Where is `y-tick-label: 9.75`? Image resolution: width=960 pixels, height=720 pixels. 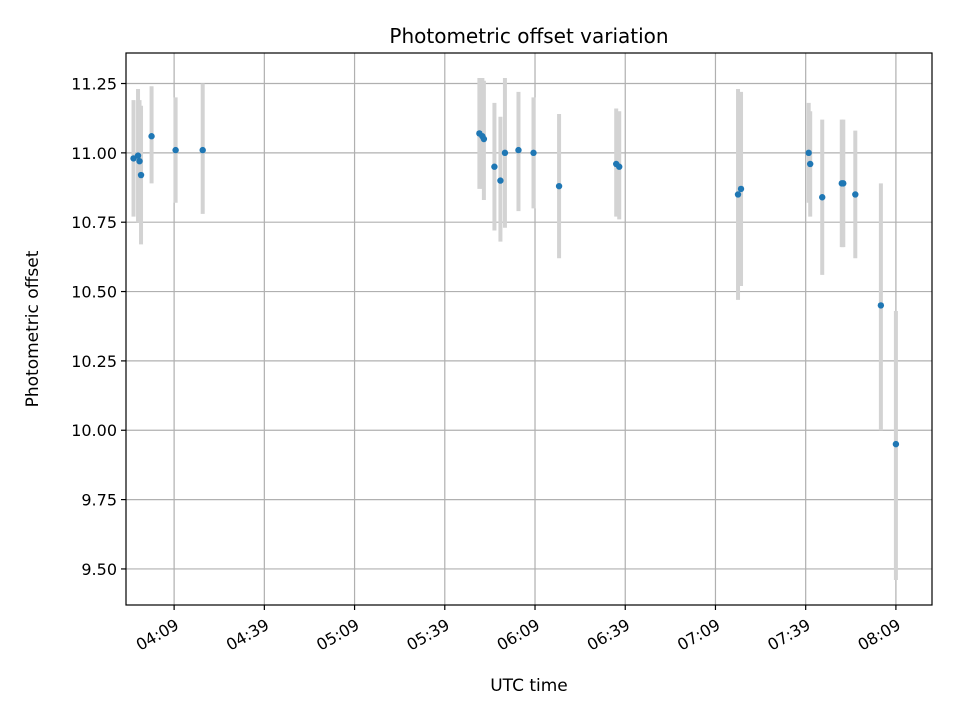
y-tick-label: 9.75 is located at coordinates (99, 500).